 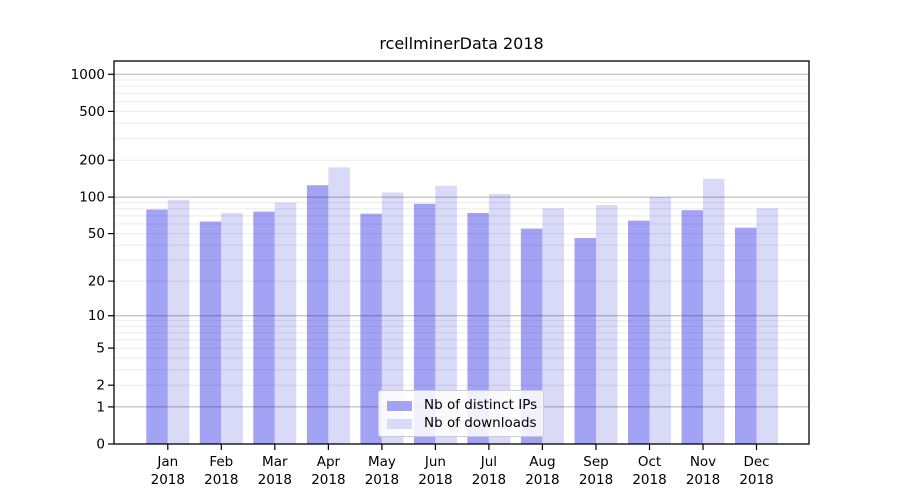 I want to click on y-tick-label: 10, so click(x=96, y=316).